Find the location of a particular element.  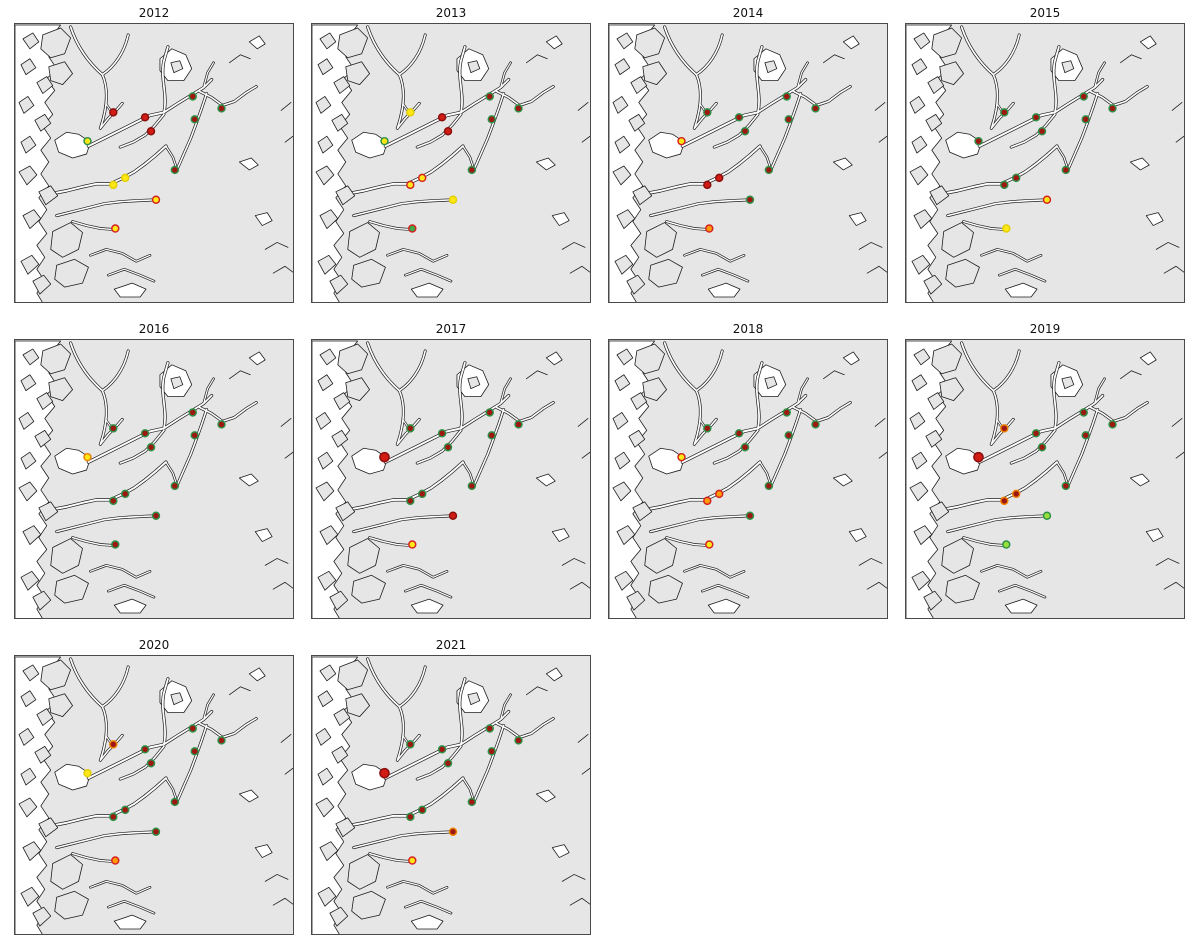

map-panel-2013: 2013 is located at coordinates (451, 157).